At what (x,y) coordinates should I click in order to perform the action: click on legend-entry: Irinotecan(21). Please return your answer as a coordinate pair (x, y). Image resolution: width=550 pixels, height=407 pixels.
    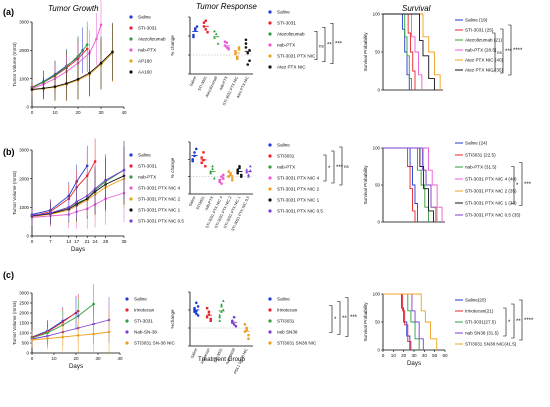
    Looking at the image, I should click on (479, 311).